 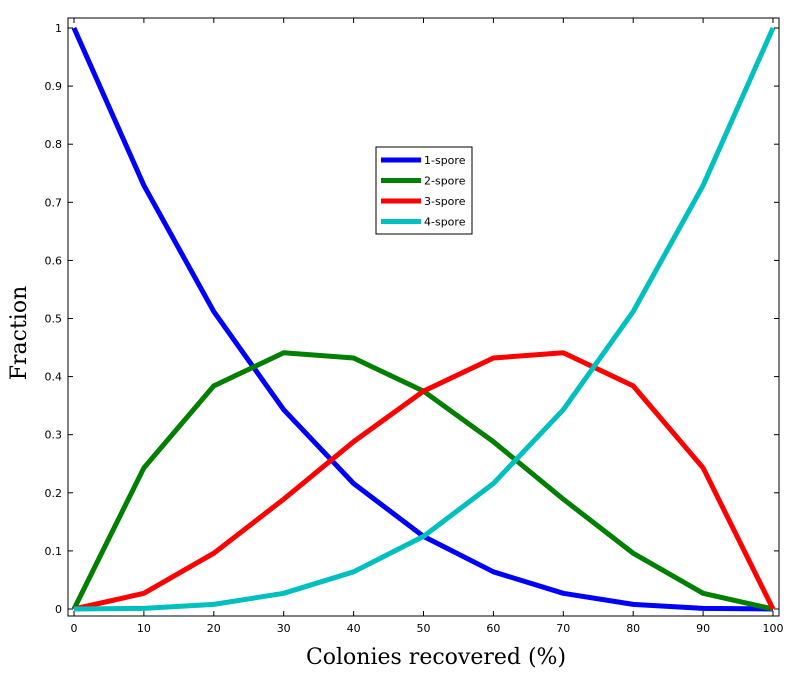 What do you see at coordinates (54, 435) in the screenshot?
I see `y-tick-label: 0.3` at bounding box center [54, 435].